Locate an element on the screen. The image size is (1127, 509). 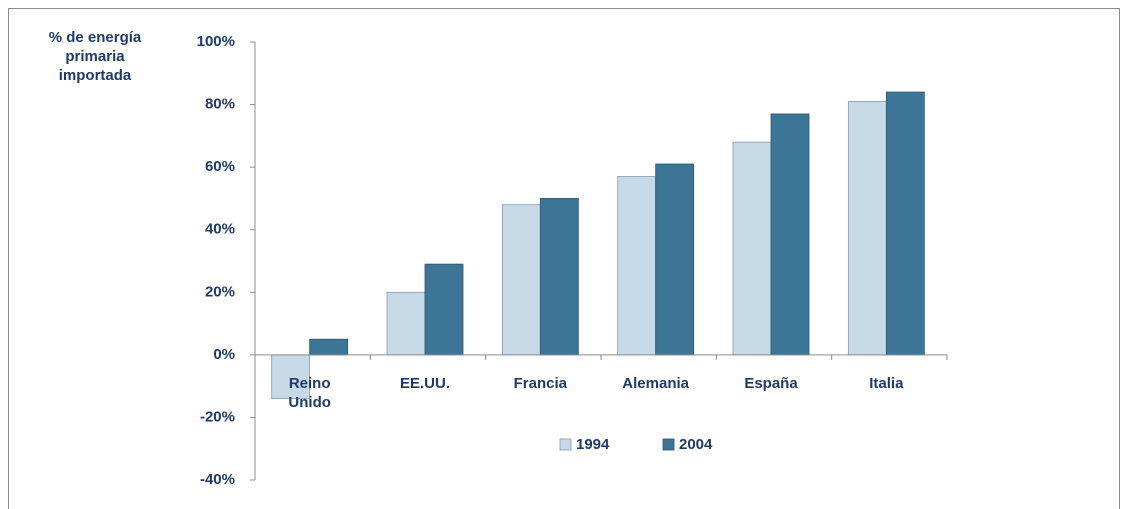
y-tick-label: 20% is located at coordinates (220, 291).